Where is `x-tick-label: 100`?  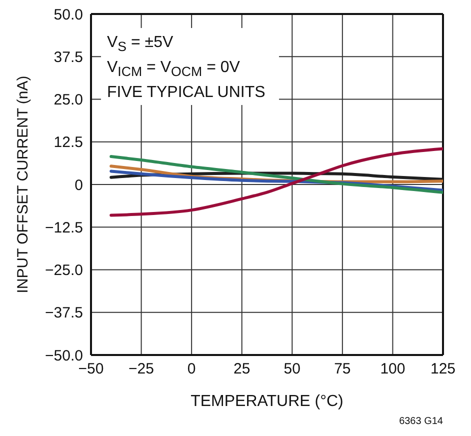 x-tick-label: 100 is located at coordinates (393, 369).